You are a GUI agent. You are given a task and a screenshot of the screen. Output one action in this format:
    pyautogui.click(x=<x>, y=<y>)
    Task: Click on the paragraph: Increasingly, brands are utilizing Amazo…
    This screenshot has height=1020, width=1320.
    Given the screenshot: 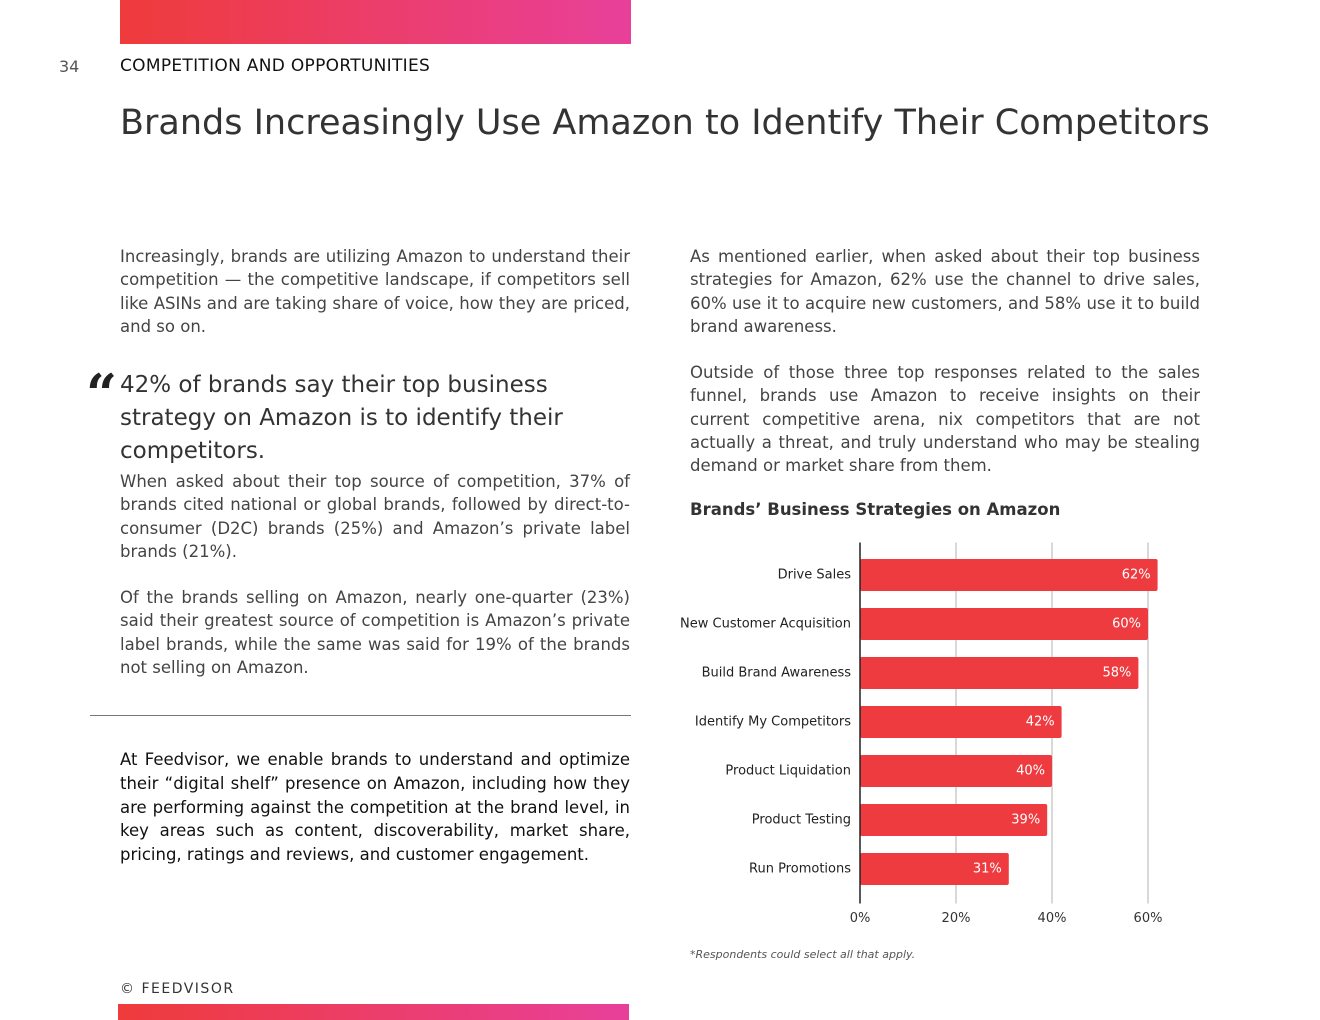 What is the action you would take?
    pyautogui.click(x=375, y=291)
    